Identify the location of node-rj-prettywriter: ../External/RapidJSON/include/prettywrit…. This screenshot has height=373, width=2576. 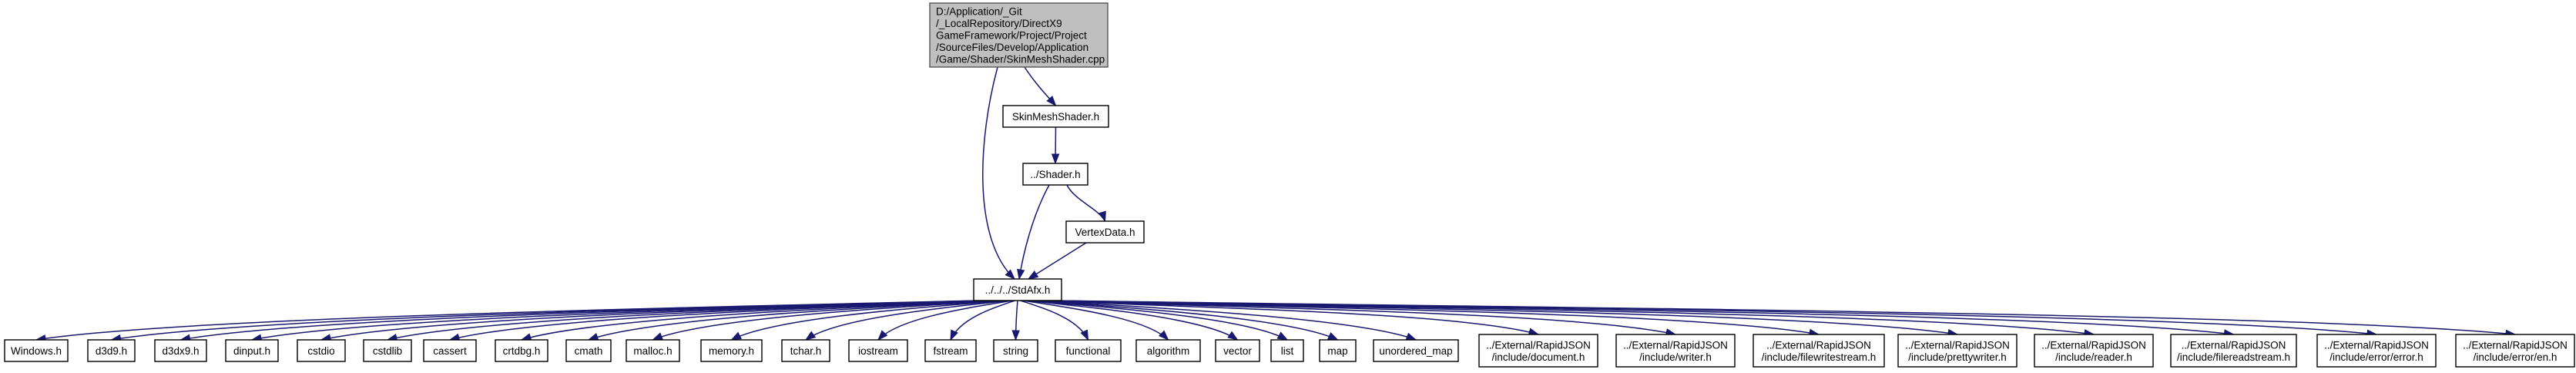
(1957, 351).